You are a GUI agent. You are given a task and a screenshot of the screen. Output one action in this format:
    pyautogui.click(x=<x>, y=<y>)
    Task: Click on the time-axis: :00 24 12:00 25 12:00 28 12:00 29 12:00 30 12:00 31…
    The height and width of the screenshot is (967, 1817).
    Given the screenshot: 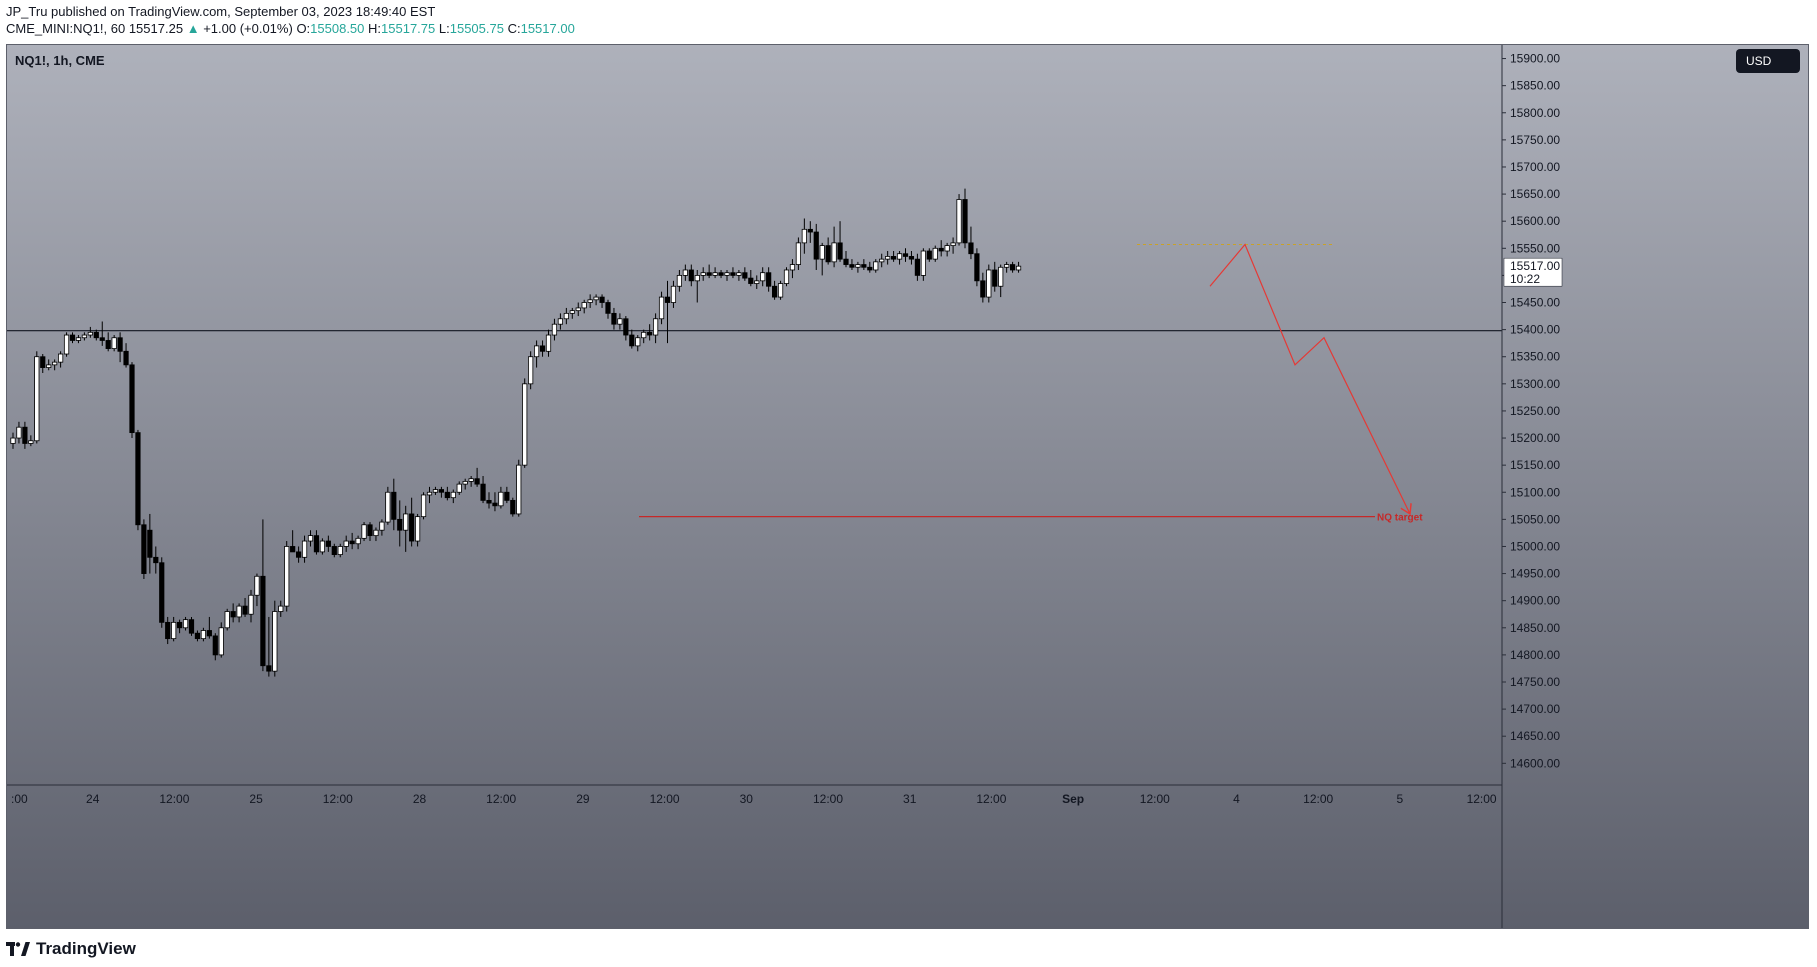 What is the action you would take?
    pyautogui.click(x=754, y=795)
    